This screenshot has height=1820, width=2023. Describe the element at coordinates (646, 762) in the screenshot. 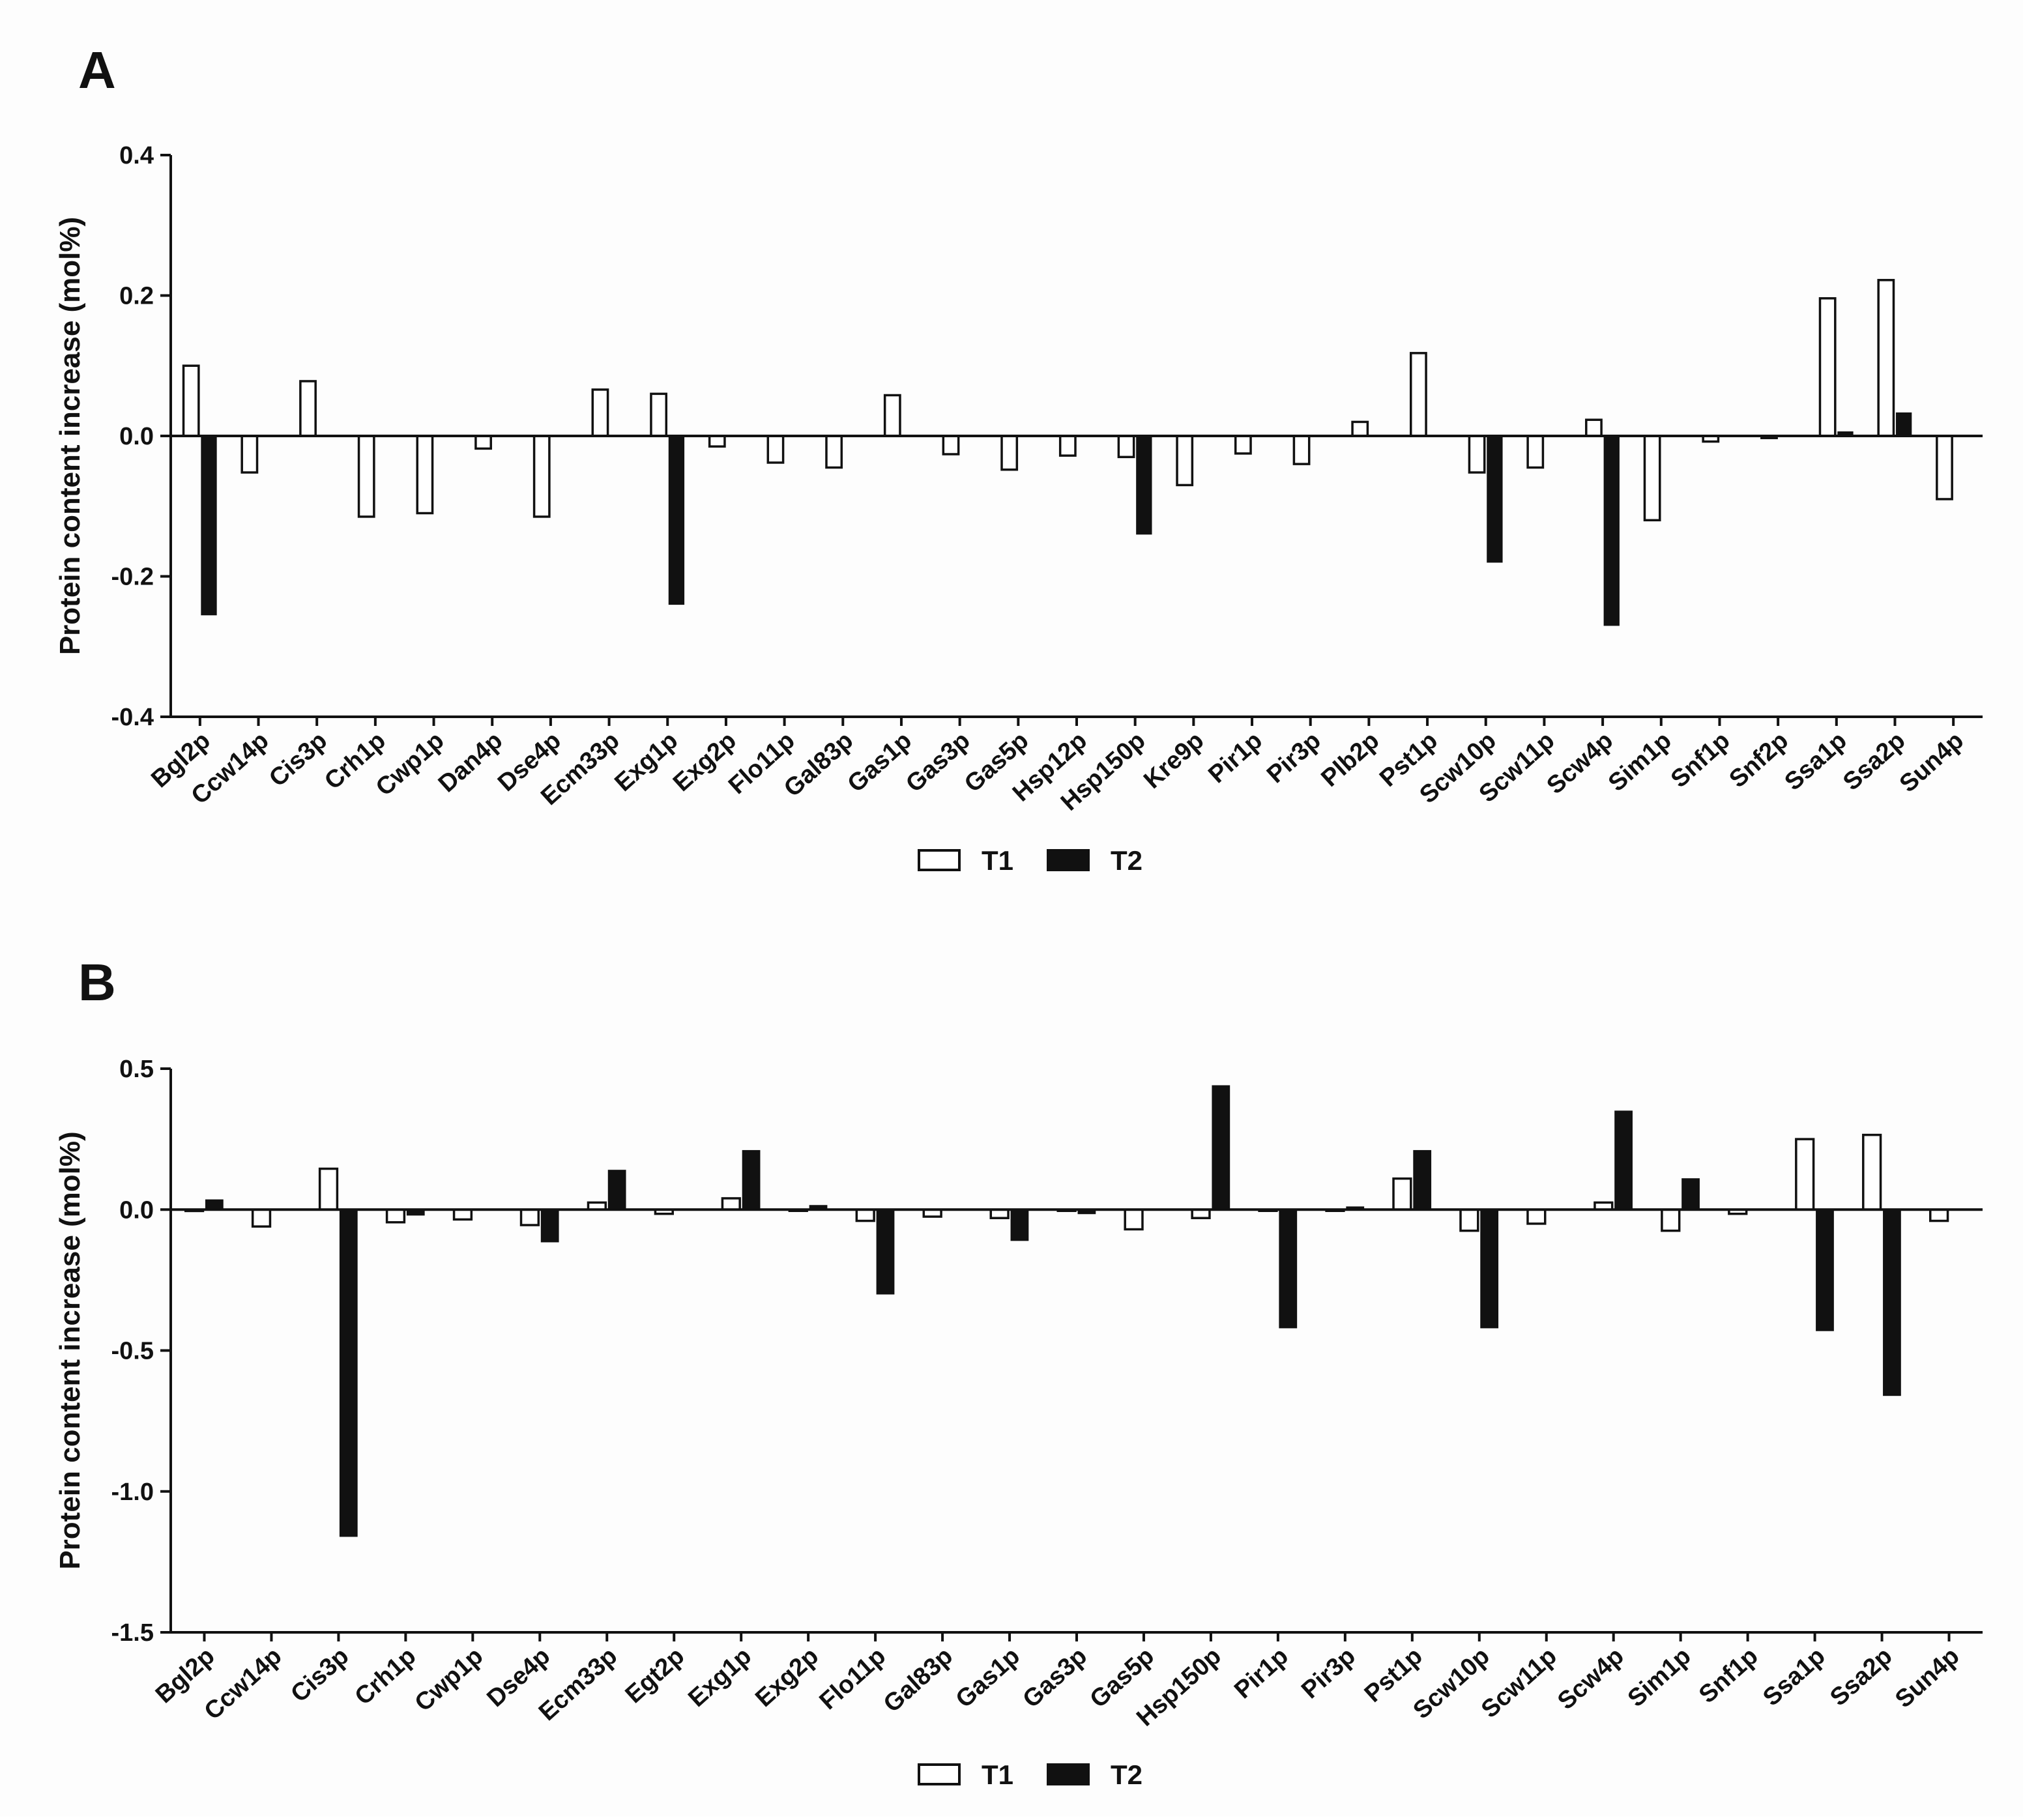

I see `panel-a-category-label: Exg1p` at that location.